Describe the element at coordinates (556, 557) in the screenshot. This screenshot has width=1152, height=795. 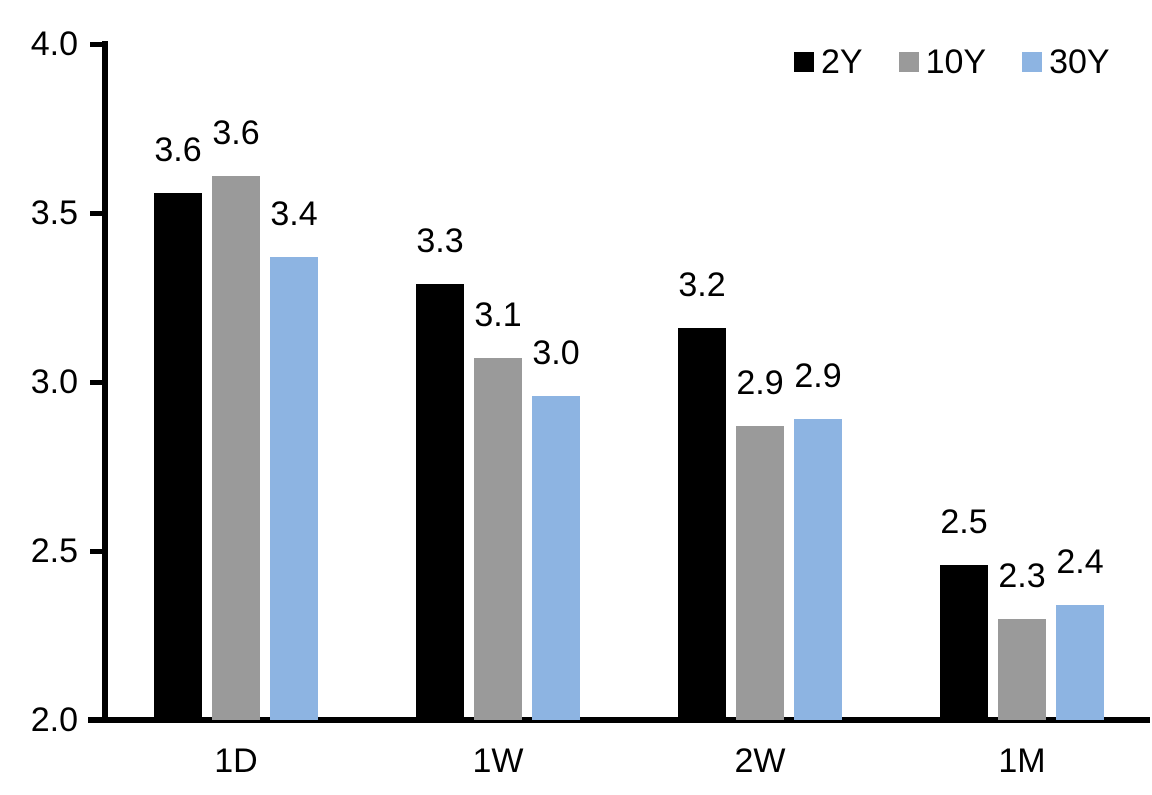
I see `bar-30y-1w` at that location.